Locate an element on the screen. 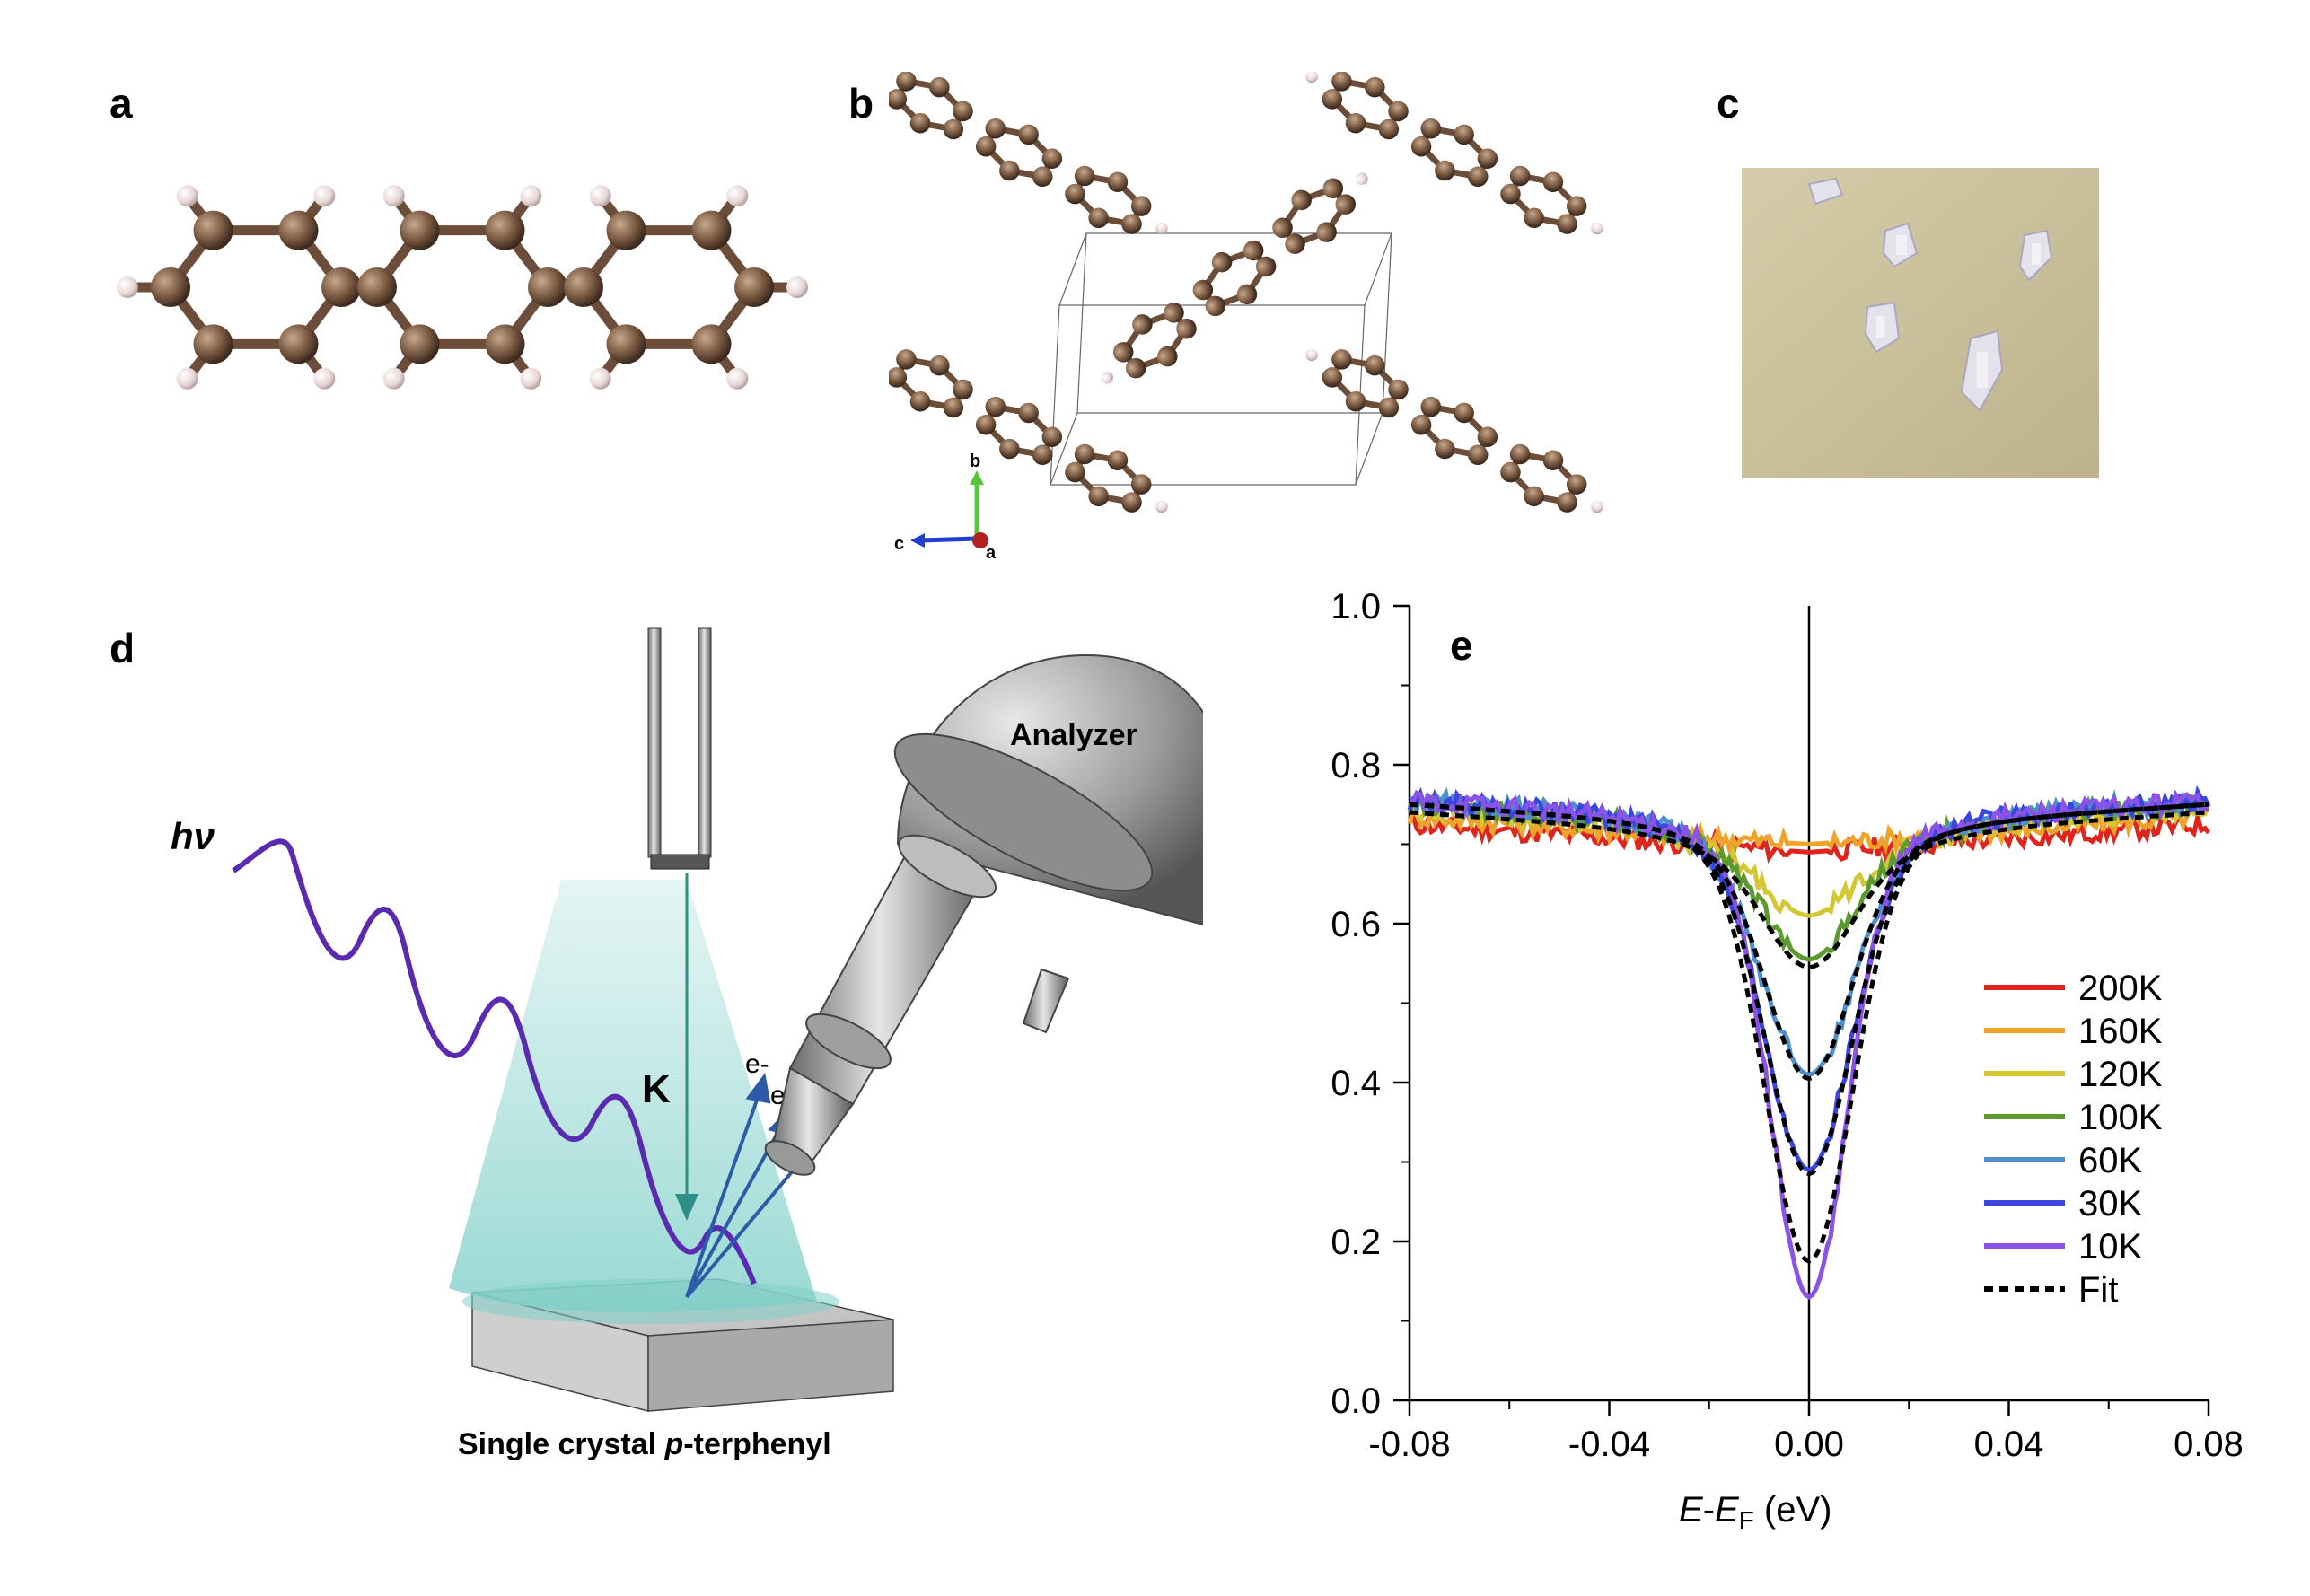 Image resolution: width=2310 pixels, height=1596 pixels. x-tick-label: 0.04 is located at coordinates (2009, 1444).